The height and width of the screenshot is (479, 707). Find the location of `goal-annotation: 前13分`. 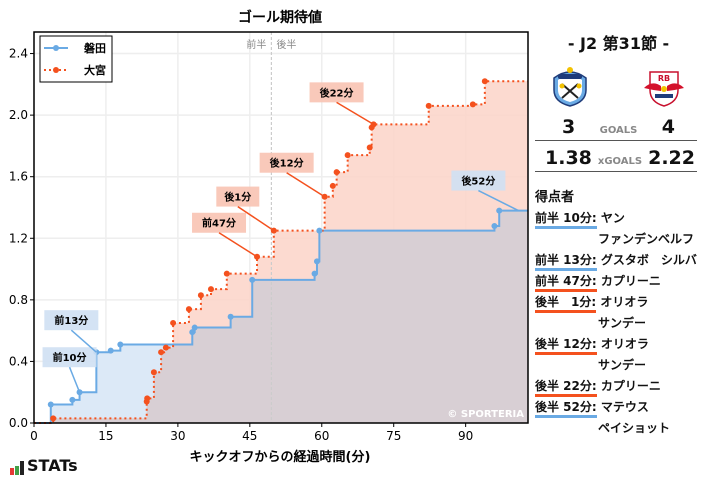

goal-annotation: 前13分 is located at coordinates (71, 320).